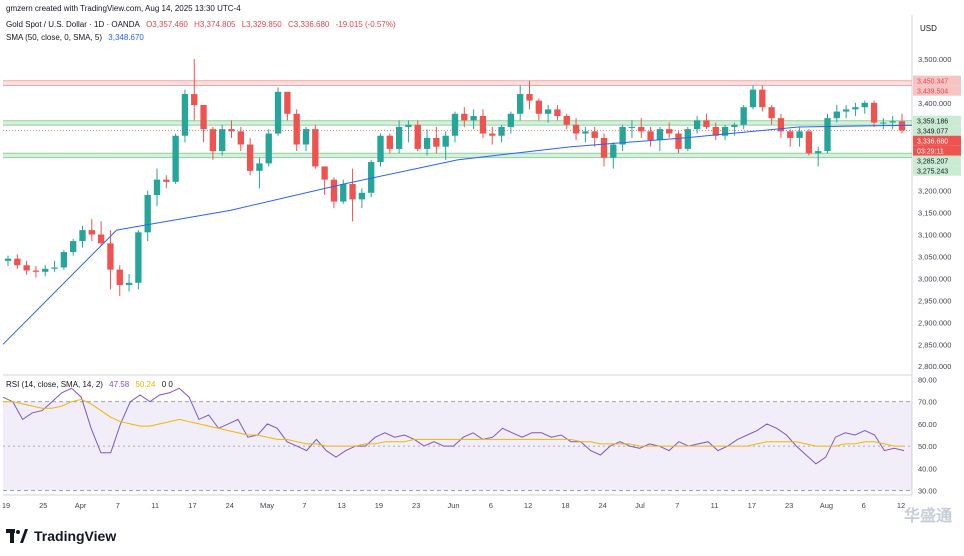 Image resolution: width=964 pixels, height=556 pixels. Describe the element at coordinates (75, 536) in the screenshot. I see `brand-name: TradingView` at that location.